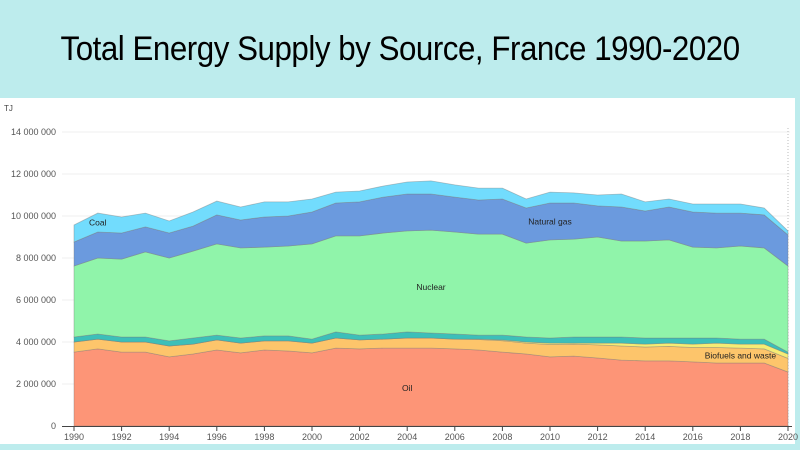 The image size is (800, 450). What do you see at coordinates (8, 108) in the screenshot?
I see `y-unit-label: TJ` at bounding box center [8, 108].